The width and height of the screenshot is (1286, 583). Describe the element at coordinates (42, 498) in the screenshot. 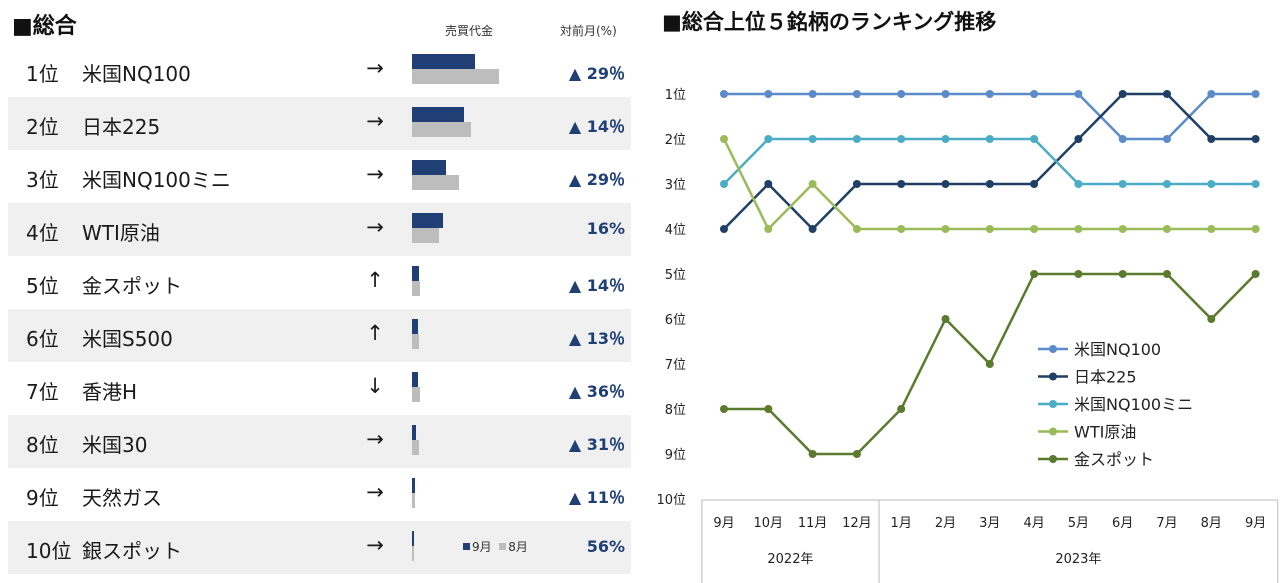

I see `rank-label: 9位` at that location.